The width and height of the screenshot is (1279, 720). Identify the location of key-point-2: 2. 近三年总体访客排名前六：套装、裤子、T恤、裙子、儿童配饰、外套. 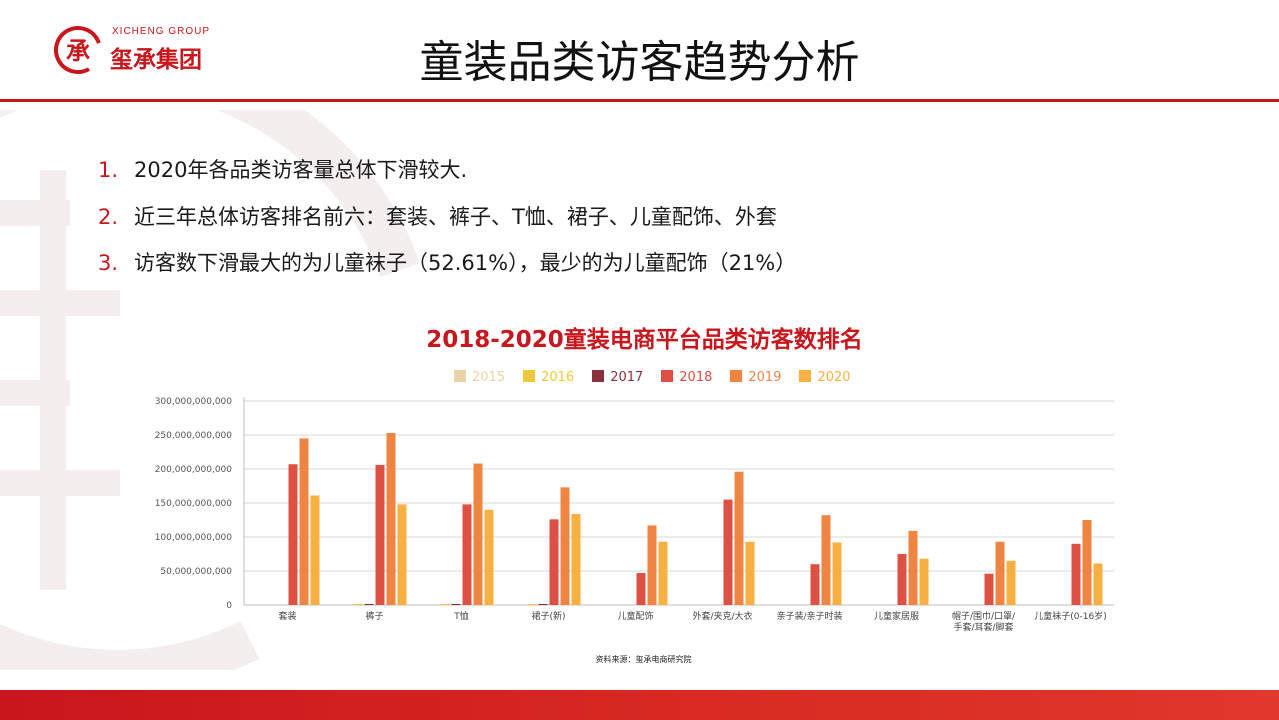
(447, 217).